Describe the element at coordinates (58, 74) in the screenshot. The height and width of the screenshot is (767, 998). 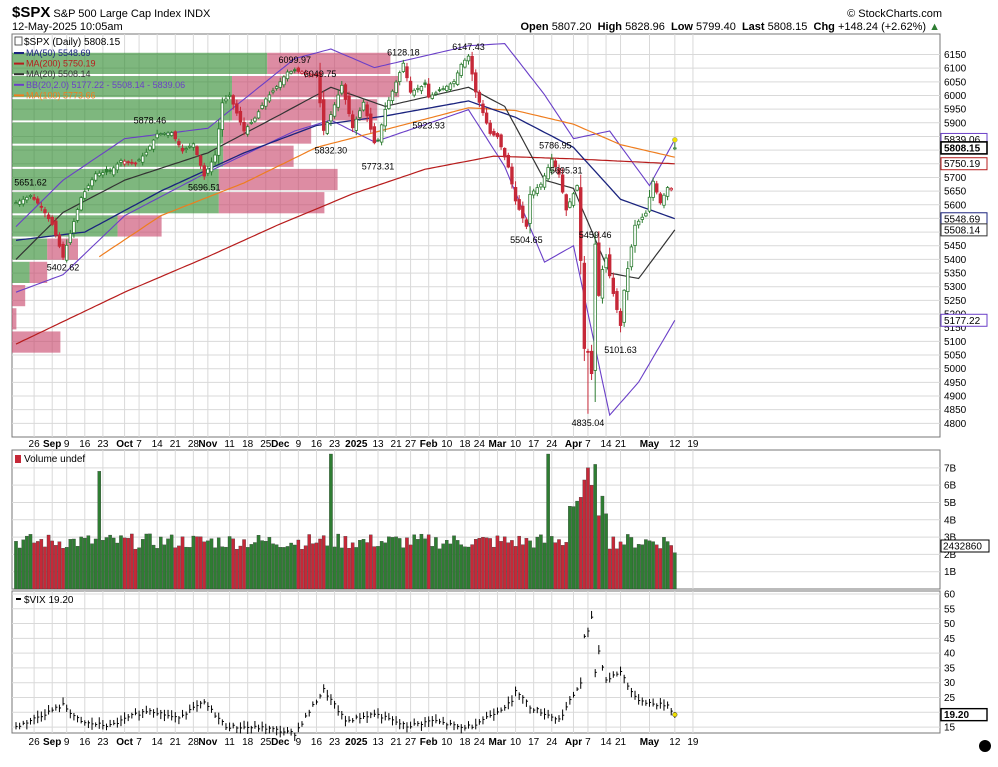
I see `legend-label-ma20: MA(20) 5508.14` at that location.